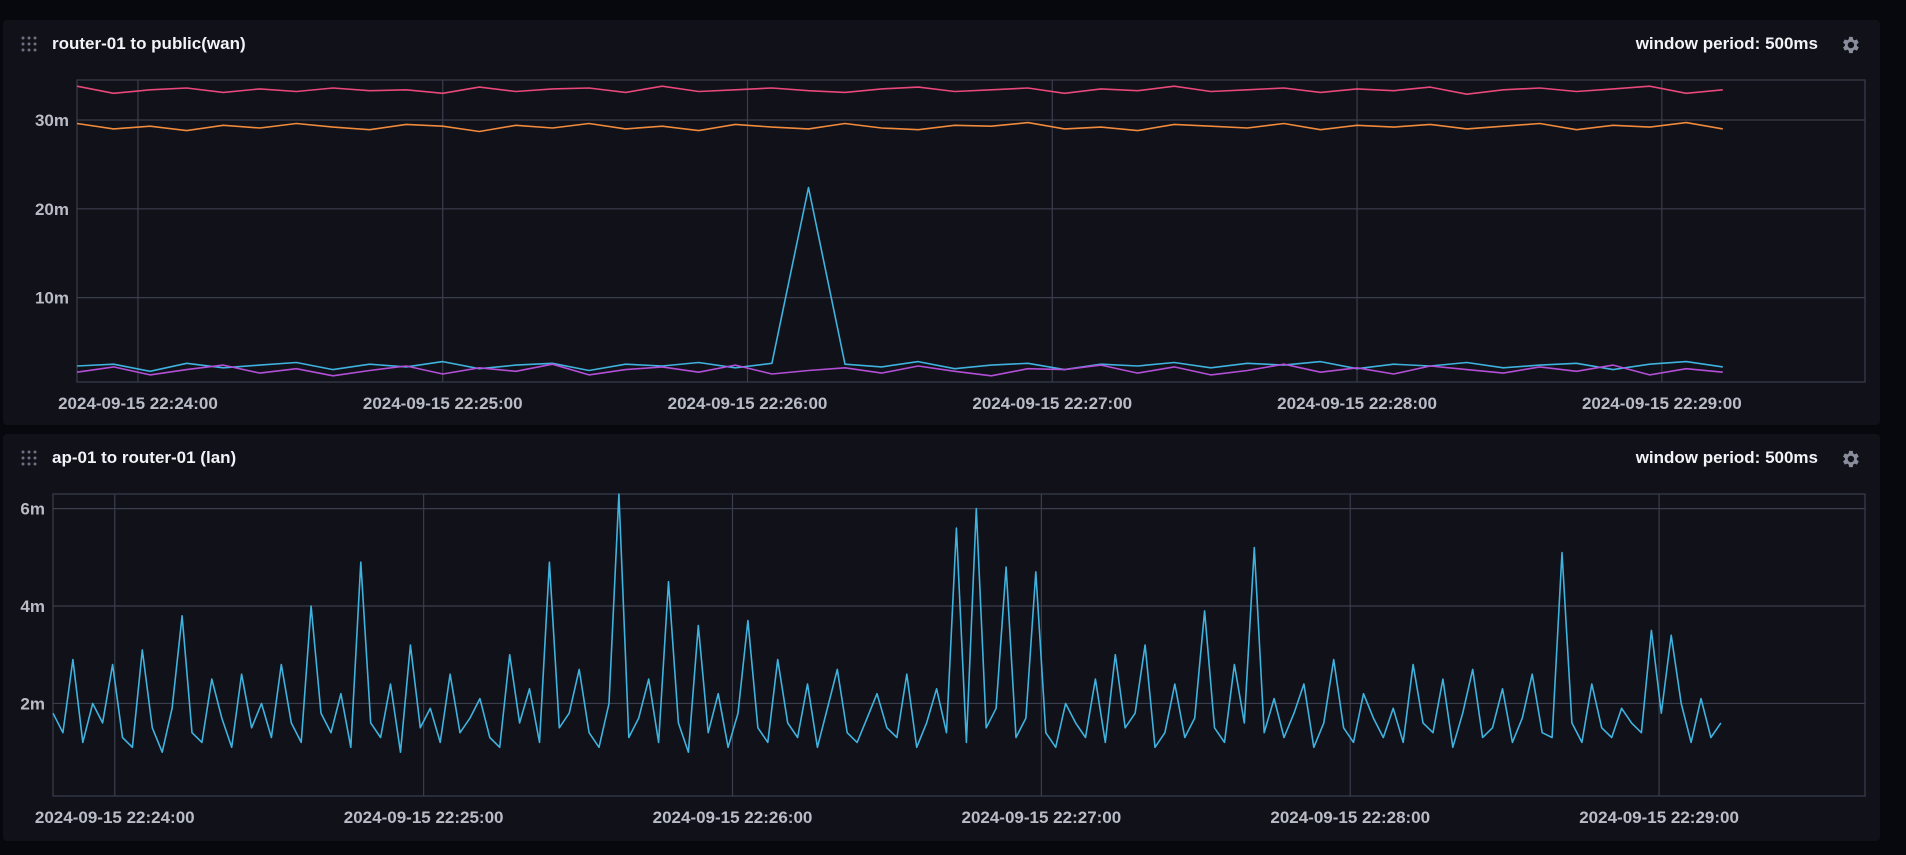  What do you see at coordinates (32, 606) in the screenshot?
I see `y-tick-label: 4m` at bounding box center [32, 606].